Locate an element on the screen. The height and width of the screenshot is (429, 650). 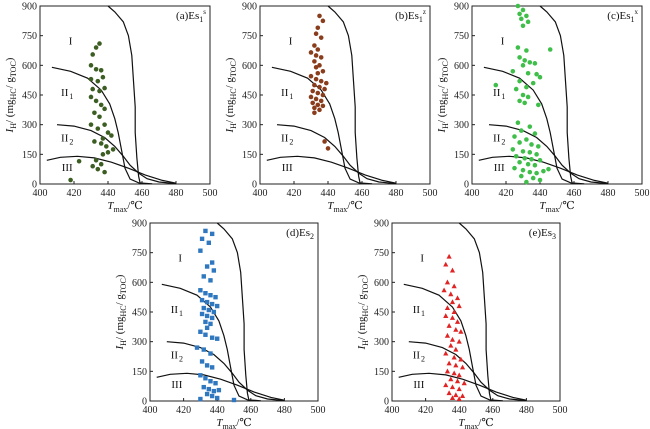
x-tick-label: 400 is located at coordinates (392, 410).